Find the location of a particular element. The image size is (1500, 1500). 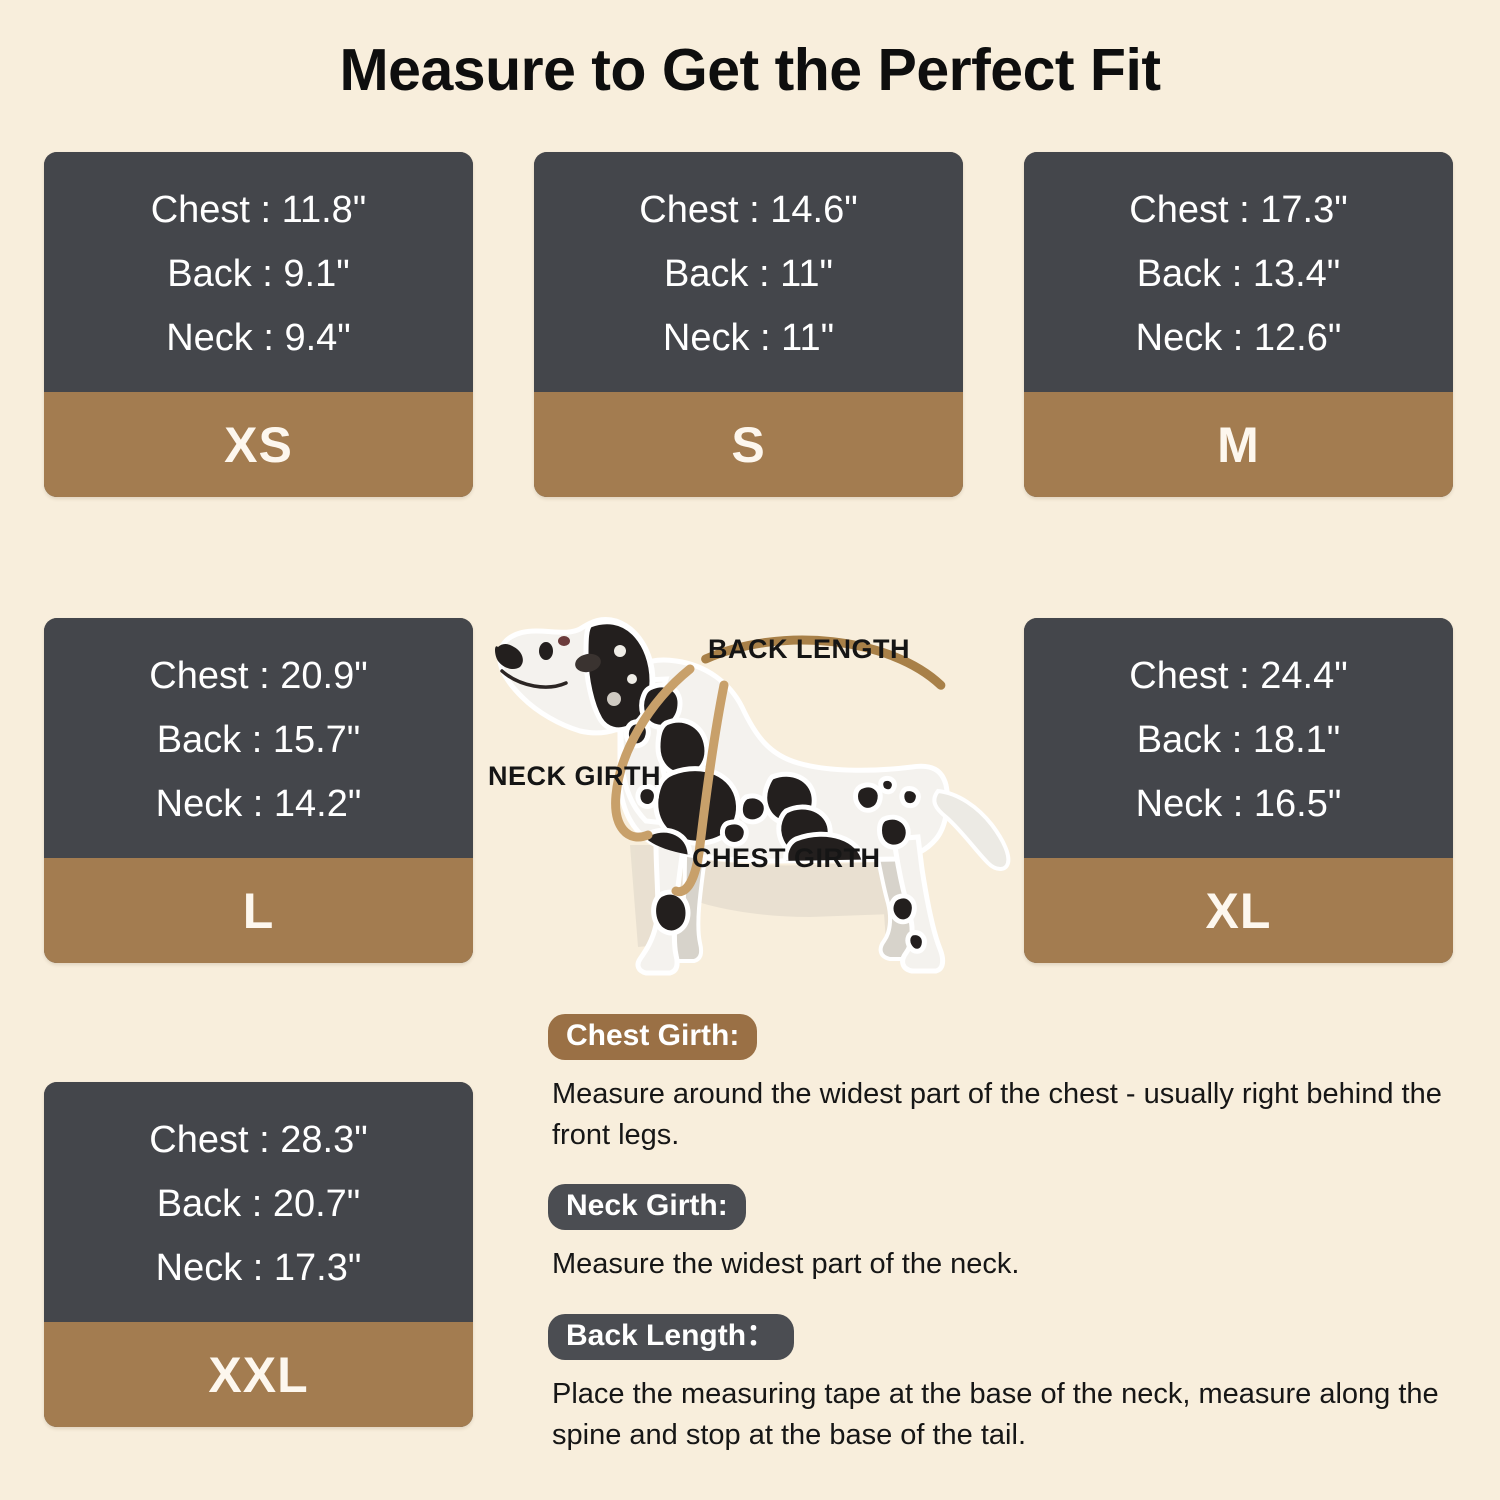

spec-back: Back : 11" is located at coordinates (748, 274).